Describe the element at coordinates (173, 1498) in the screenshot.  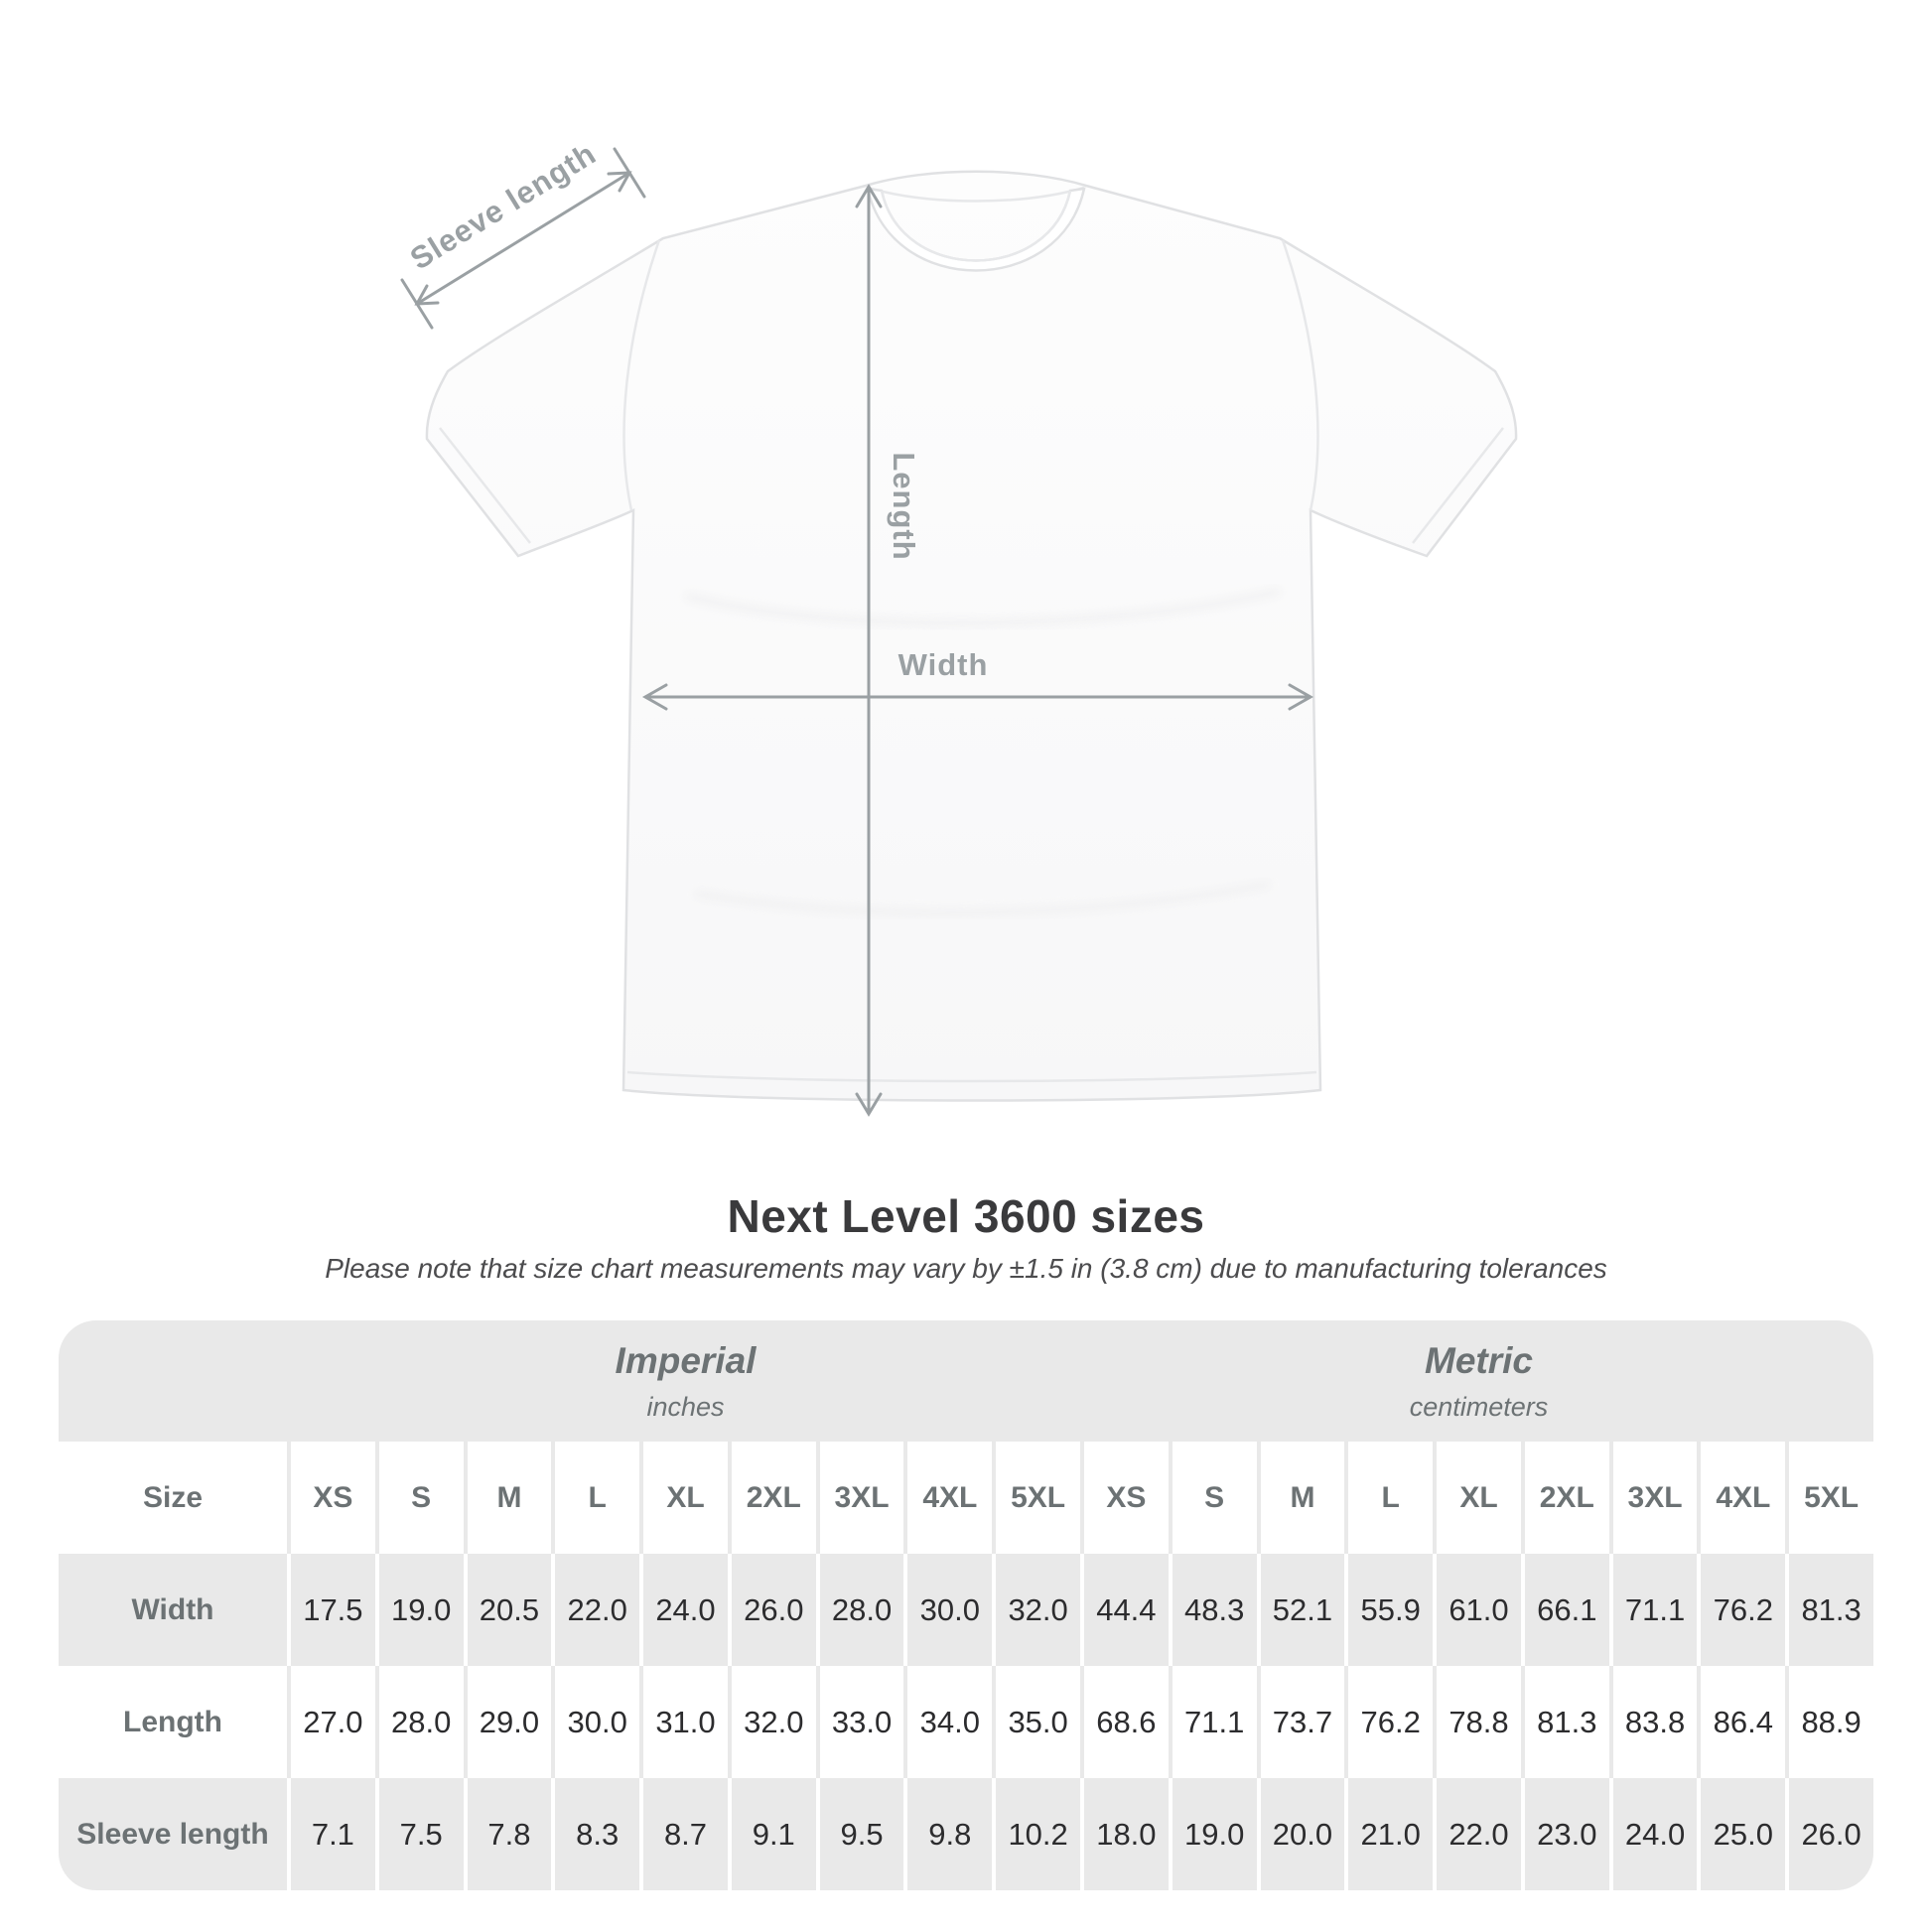
I see `size-header: Size` at that location.